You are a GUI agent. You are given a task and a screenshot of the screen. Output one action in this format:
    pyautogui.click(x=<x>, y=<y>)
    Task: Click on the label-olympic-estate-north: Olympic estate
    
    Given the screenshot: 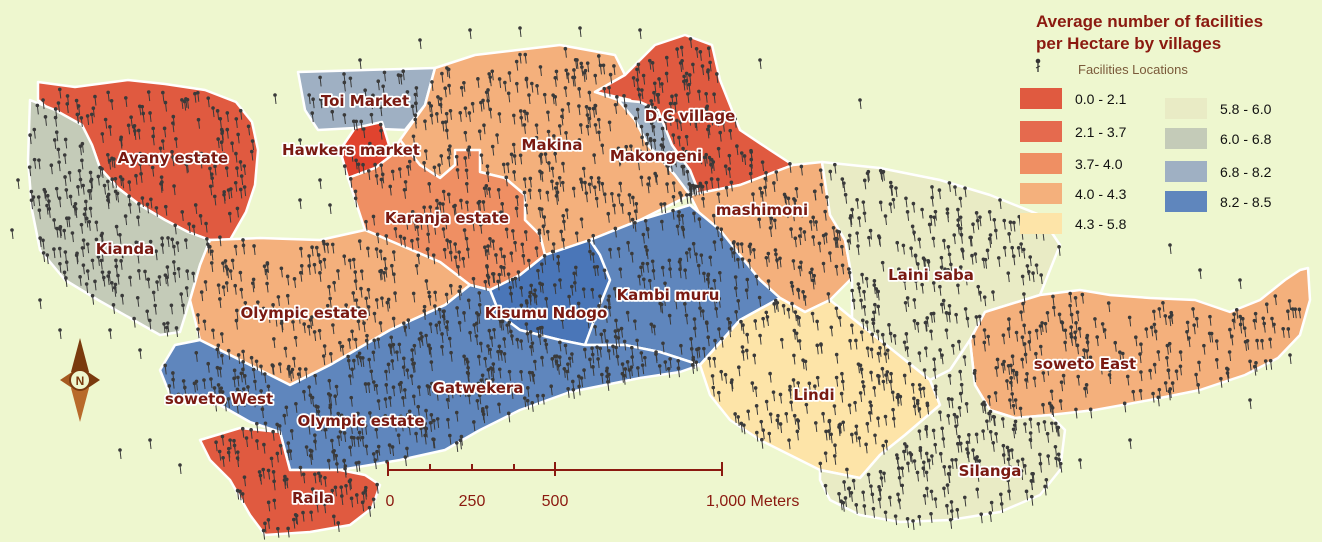 What is the action you would take?
    pyautogui.click(x=303, y=313)
    